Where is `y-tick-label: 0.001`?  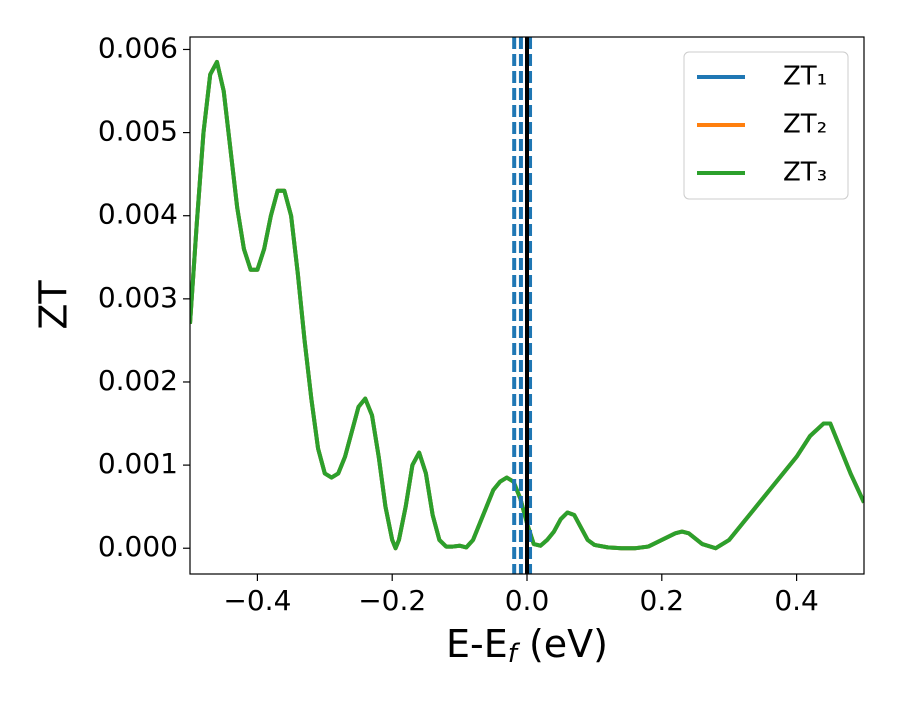
y-tick-label: 0.001 is located at coordinates (138, 463).